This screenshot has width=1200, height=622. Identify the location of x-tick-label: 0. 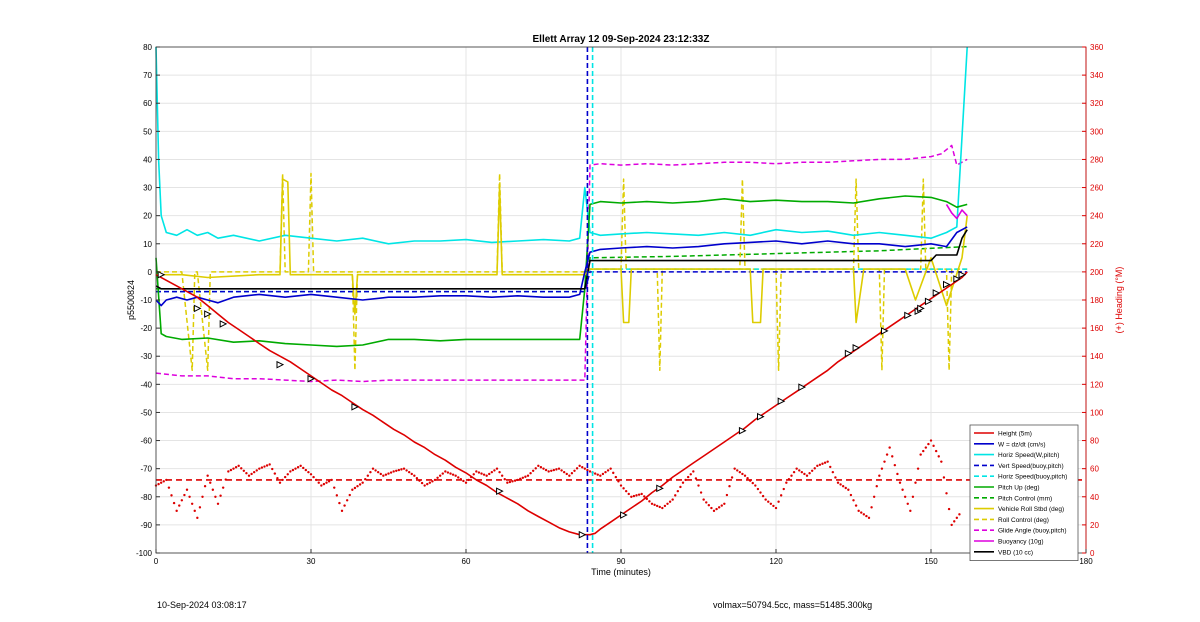
(156, 561).